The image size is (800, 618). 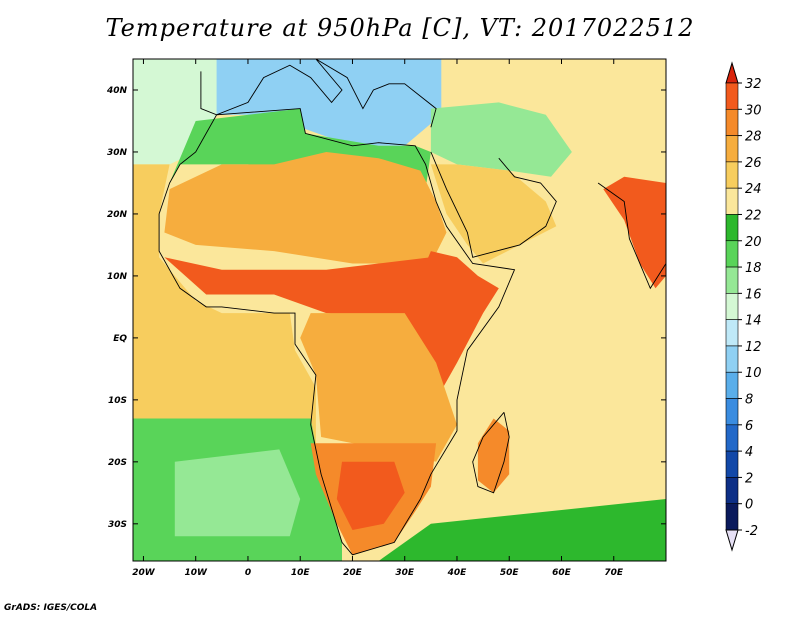 I want to click on region-sea-atlantic-tropics, so click(x=224, y=304).